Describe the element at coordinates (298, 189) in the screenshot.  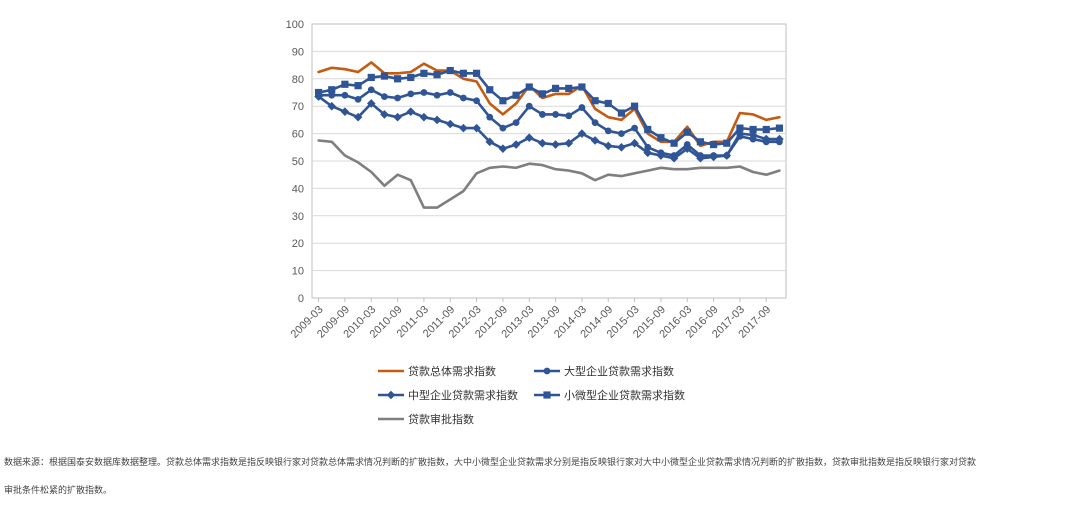
I see `y-tick-label: 40` at that location.